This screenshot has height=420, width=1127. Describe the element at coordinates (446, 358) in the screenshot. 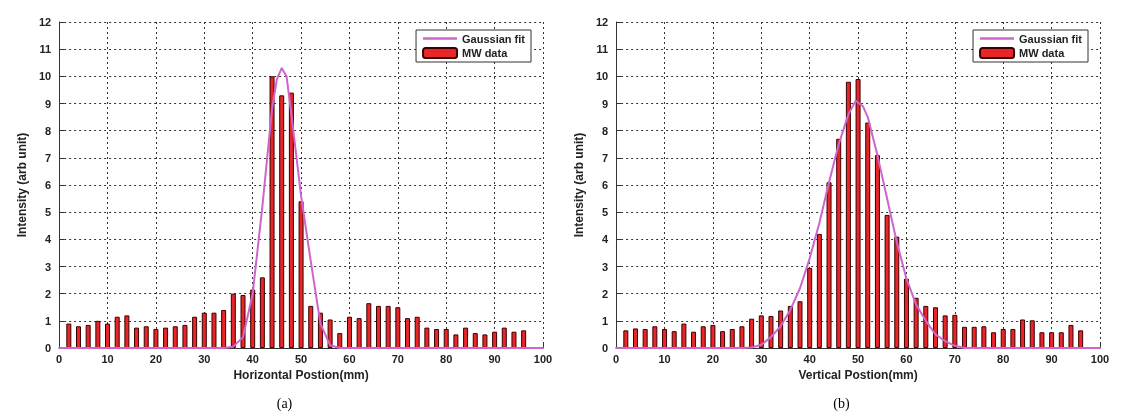

I see `x-tick-label: 80` at that location.